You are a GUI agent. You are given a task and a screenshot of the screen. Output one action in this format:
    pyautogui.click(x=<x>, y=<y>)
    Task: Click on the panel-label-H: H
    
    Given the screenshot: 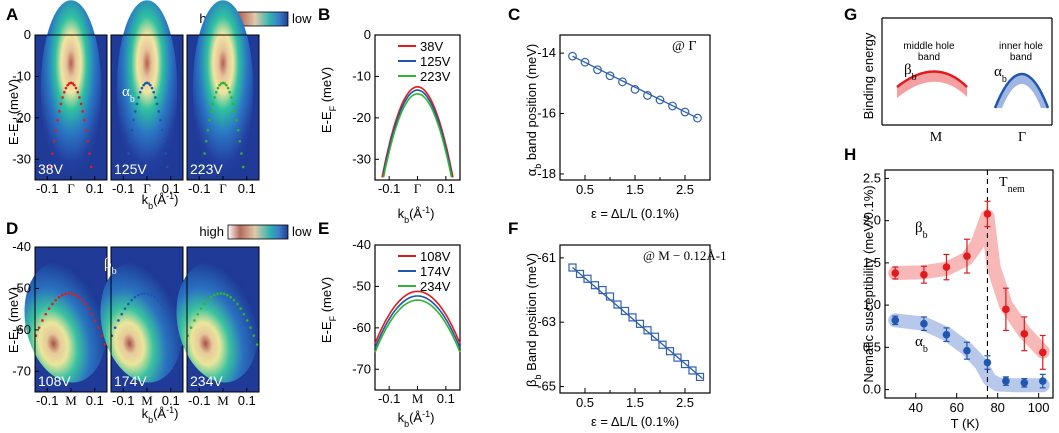 What is the action you would take?
    pyautogui.click(x=850, y=154)
    